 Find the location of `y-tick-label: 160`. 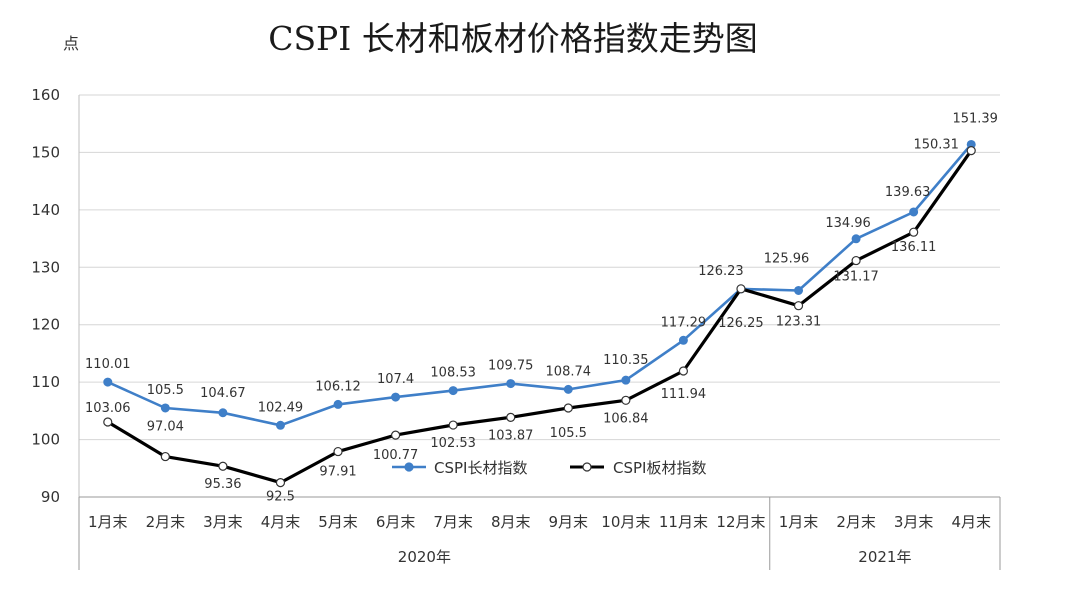

y-tick-label: 160 is located at coordinates (45, 95).